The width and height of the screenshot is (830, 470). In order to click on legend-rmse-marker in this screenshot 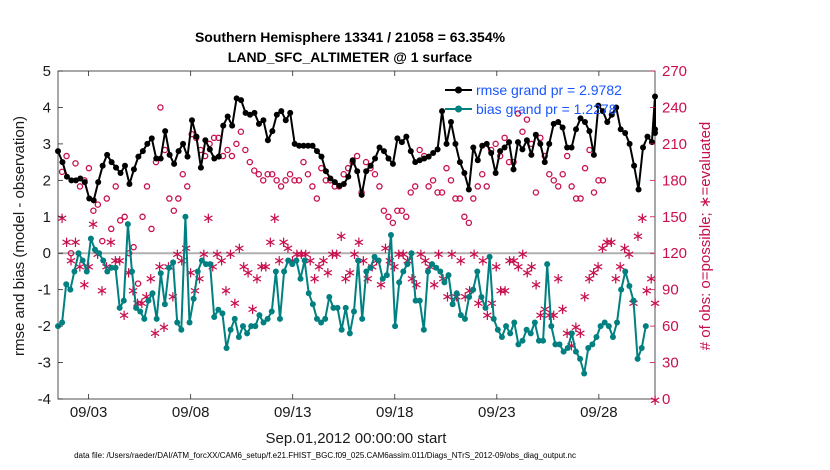, I will do `click(458, 90)`.